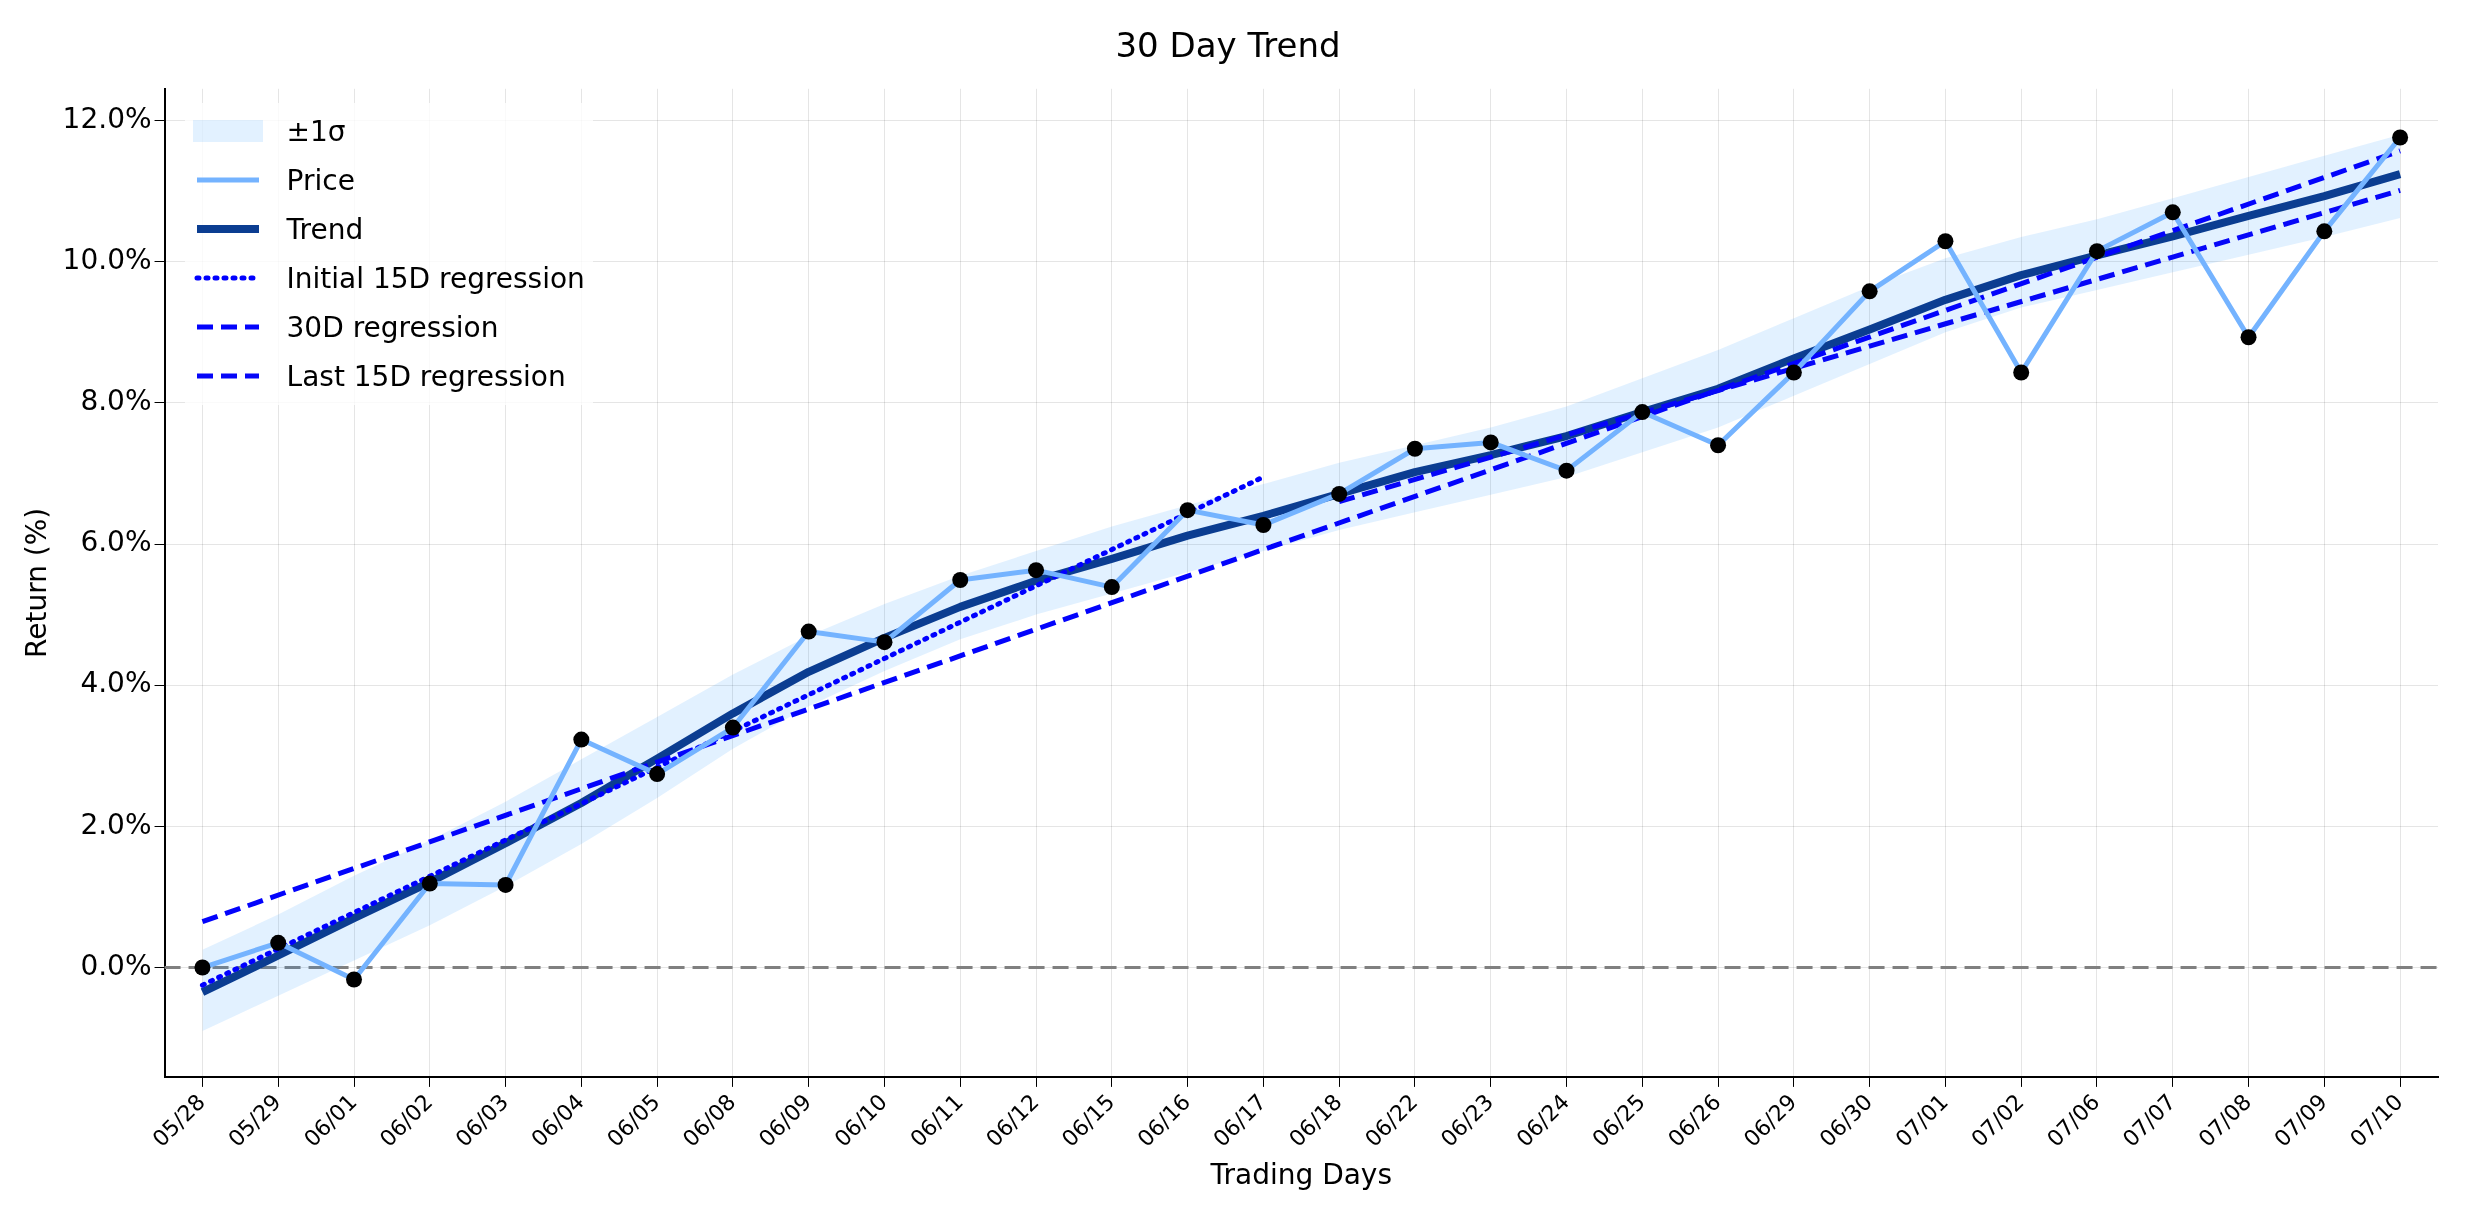 This screenshot has width=2474, height=1224. Describe the element at coordinates (316, 131) in the screenshot. I see `annotation: ±1σ` at that location.